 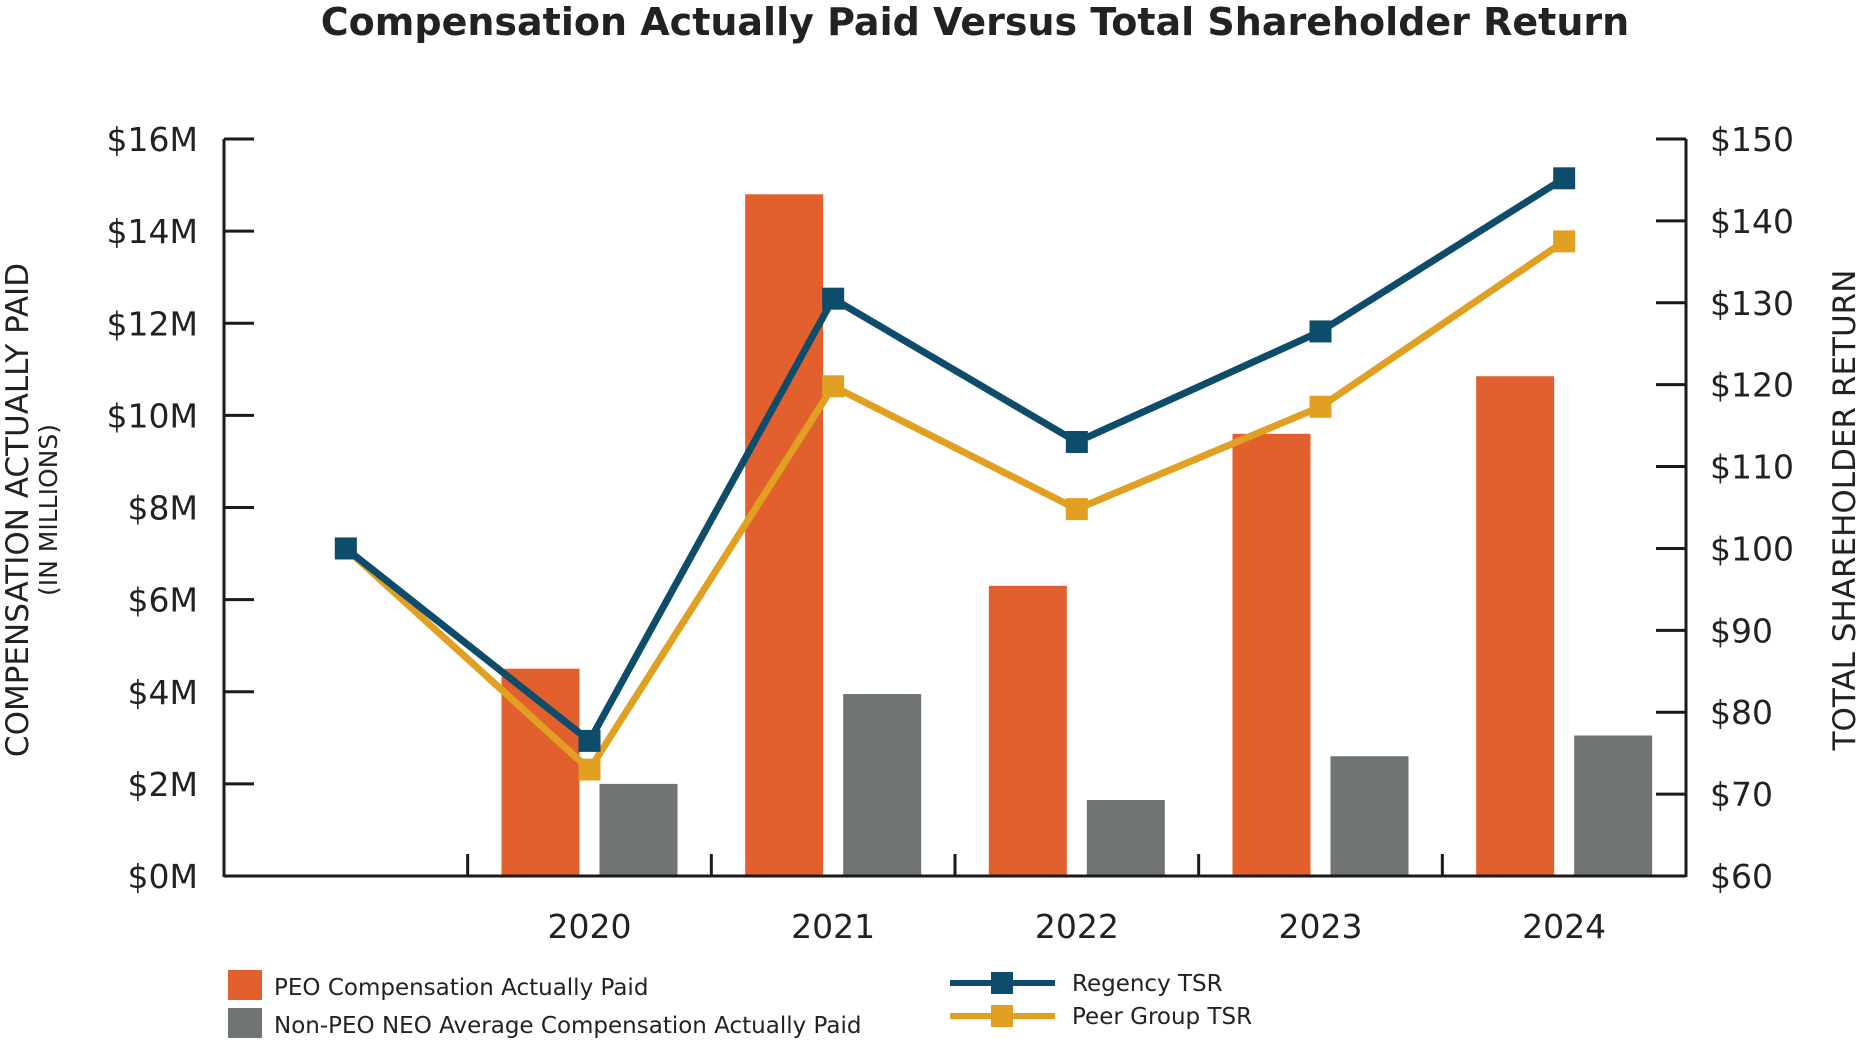 What do you see at coordinates (345, 548) in the screenshot?
I see `point-regency-start` at bounding box center [345, 548].